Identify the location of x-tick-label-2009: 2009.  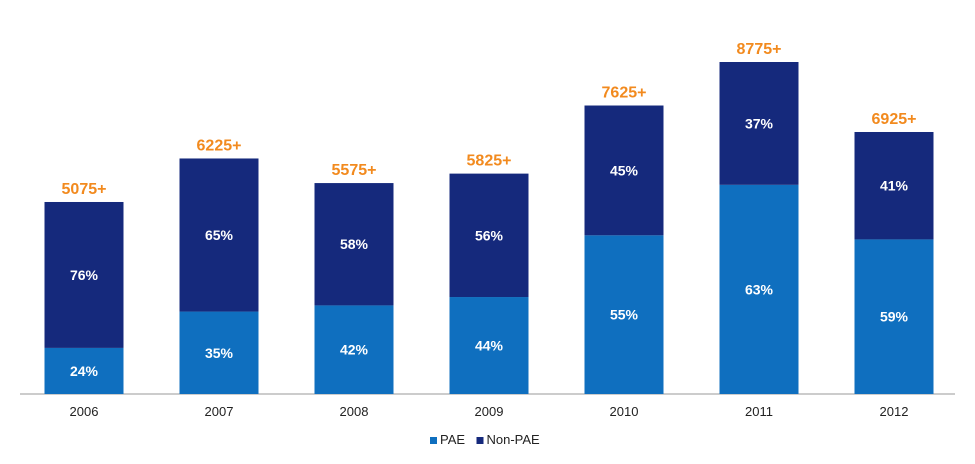
(489, 411).